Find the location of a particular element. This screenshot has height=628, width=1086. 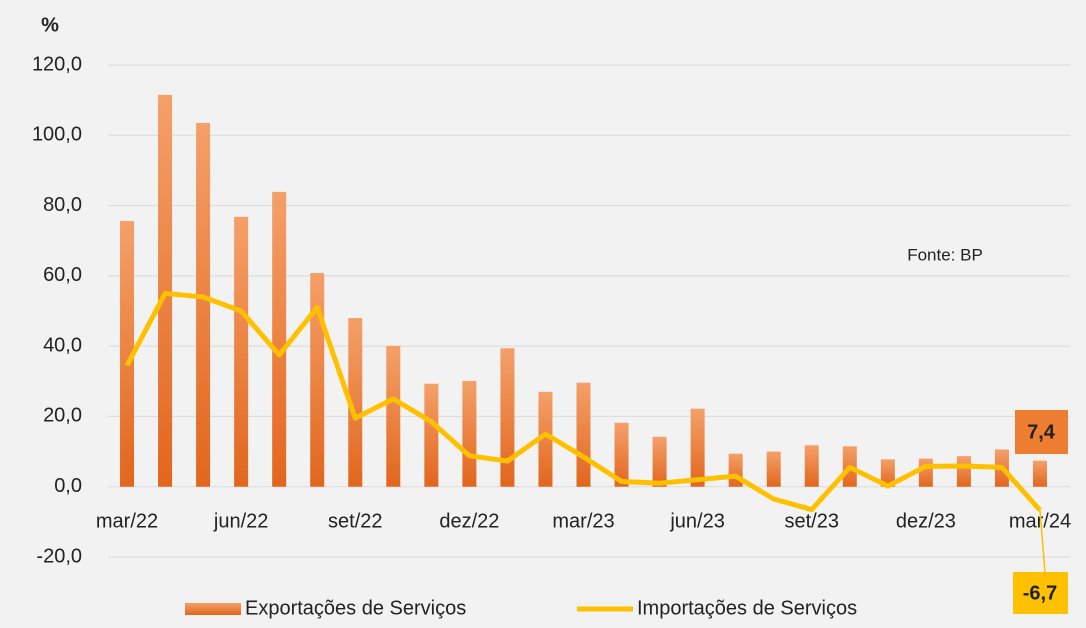

x-tick-label: jun/22 is located at coordinates (241, 521).